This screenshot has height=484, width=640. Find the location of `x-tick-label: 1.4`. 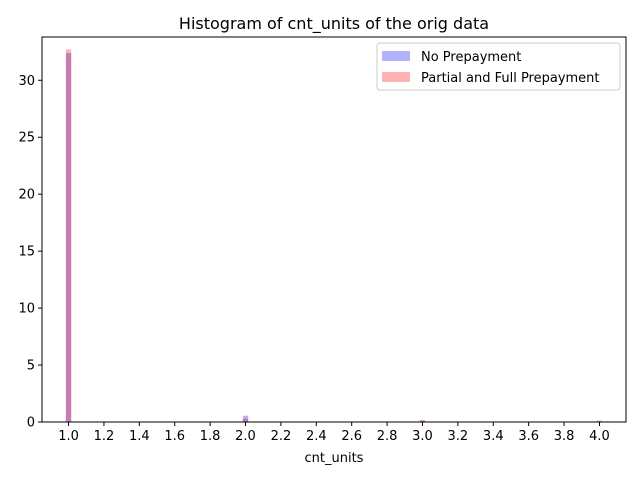

x-tick-label: 1.4 is located at coordinates (139, 436).